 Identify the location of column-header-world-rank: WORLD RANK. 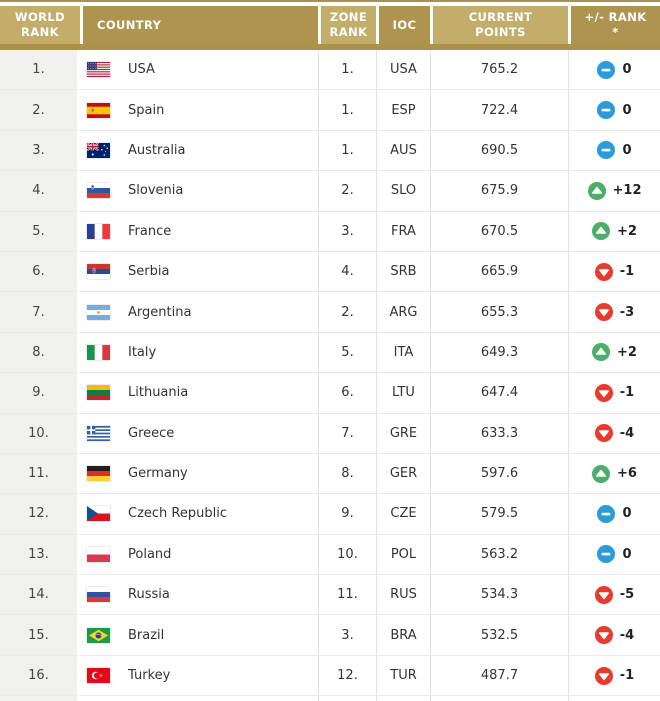
(40, 25).